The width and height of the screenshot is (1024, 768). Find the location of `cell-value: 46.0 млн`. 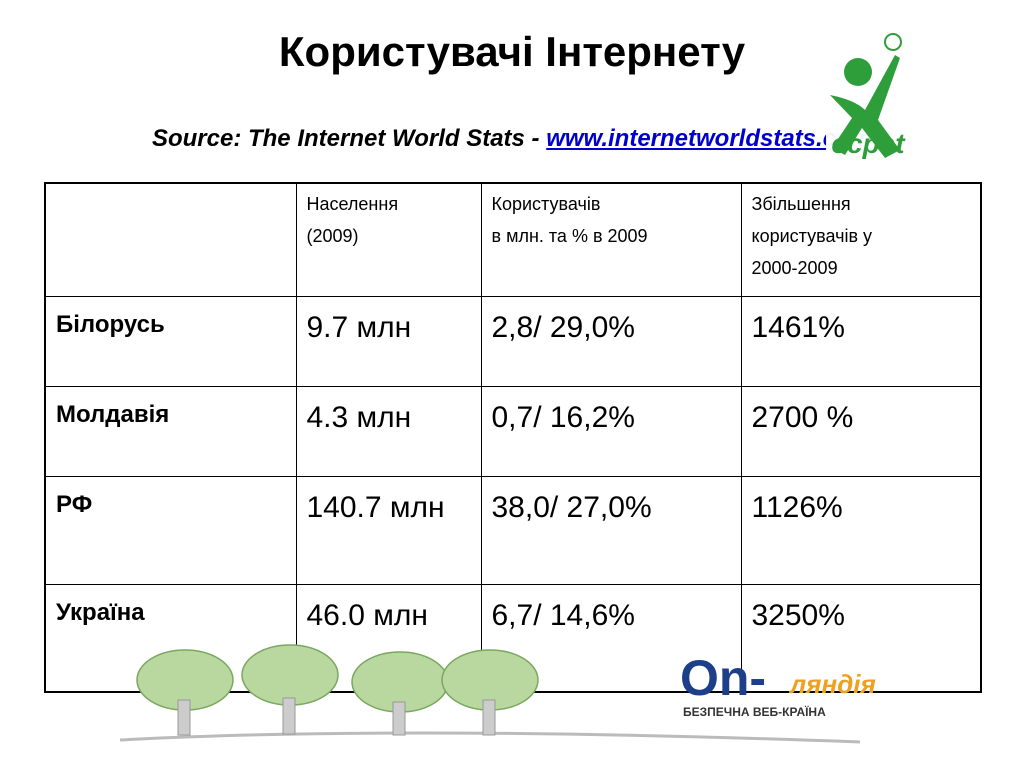

cell-value: 46.0 млн is located at coordinates (388, 638).